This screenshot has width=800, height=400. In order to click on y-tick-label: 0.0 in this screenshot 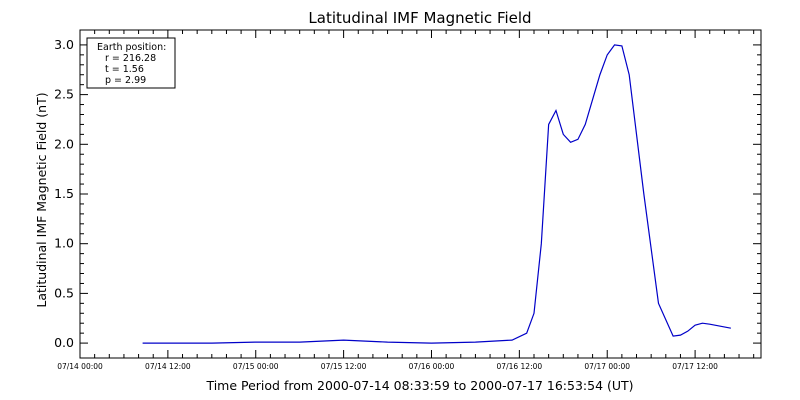, I will do `click(64, 342)`.